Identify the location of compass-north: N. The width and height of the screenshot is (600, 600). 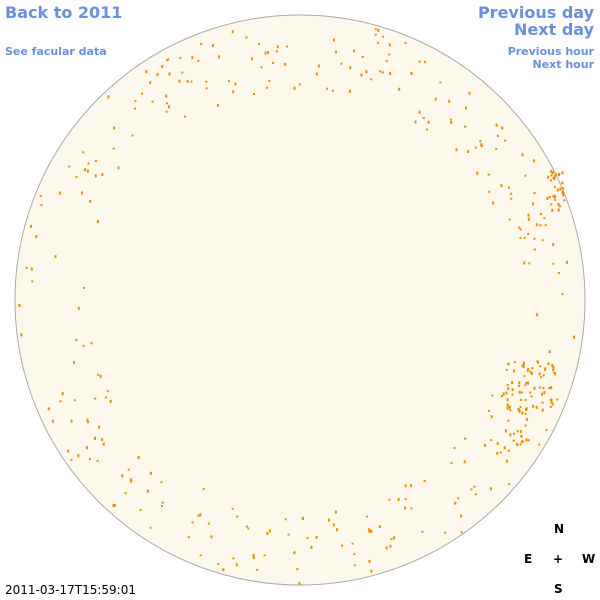
(559, 529).